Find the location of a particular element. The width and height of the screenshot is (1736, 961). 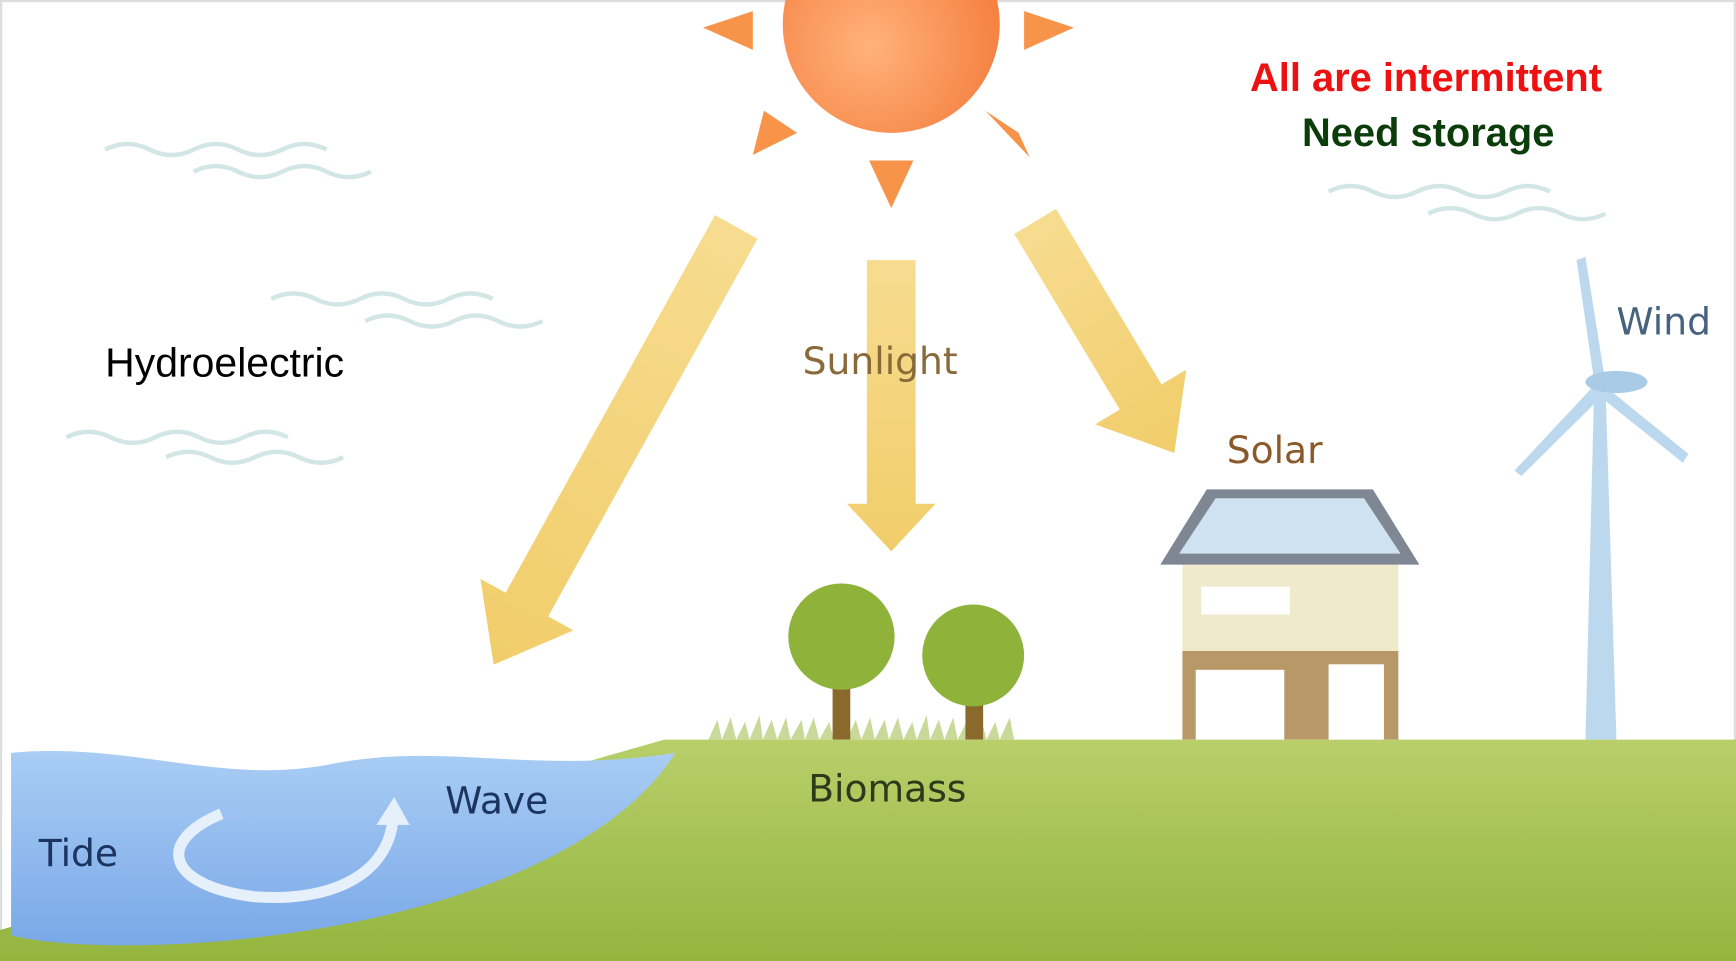

house is located at coordinates (1290, 614).